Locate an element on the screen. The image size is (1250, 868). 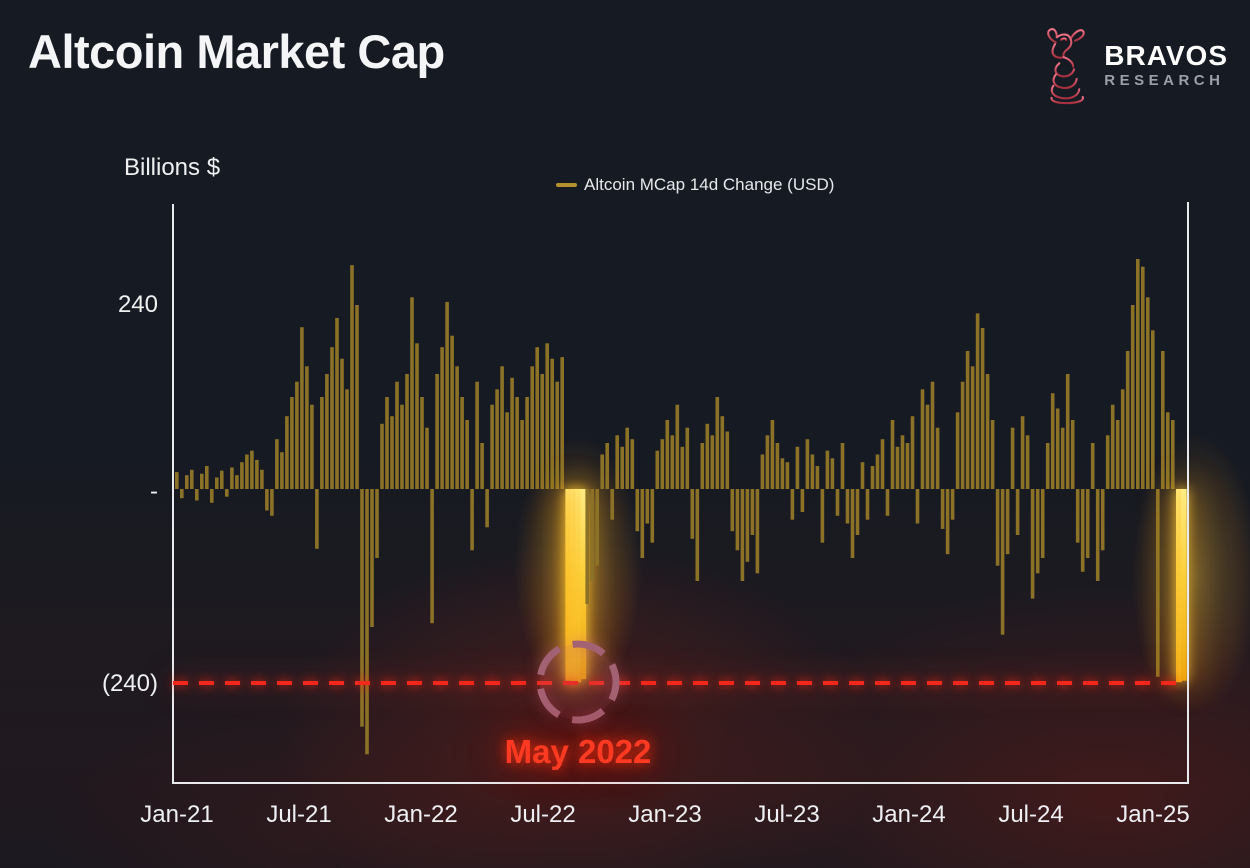
logo-text: BRAVOS RESEARCH is located at coordinates (1166, 65).